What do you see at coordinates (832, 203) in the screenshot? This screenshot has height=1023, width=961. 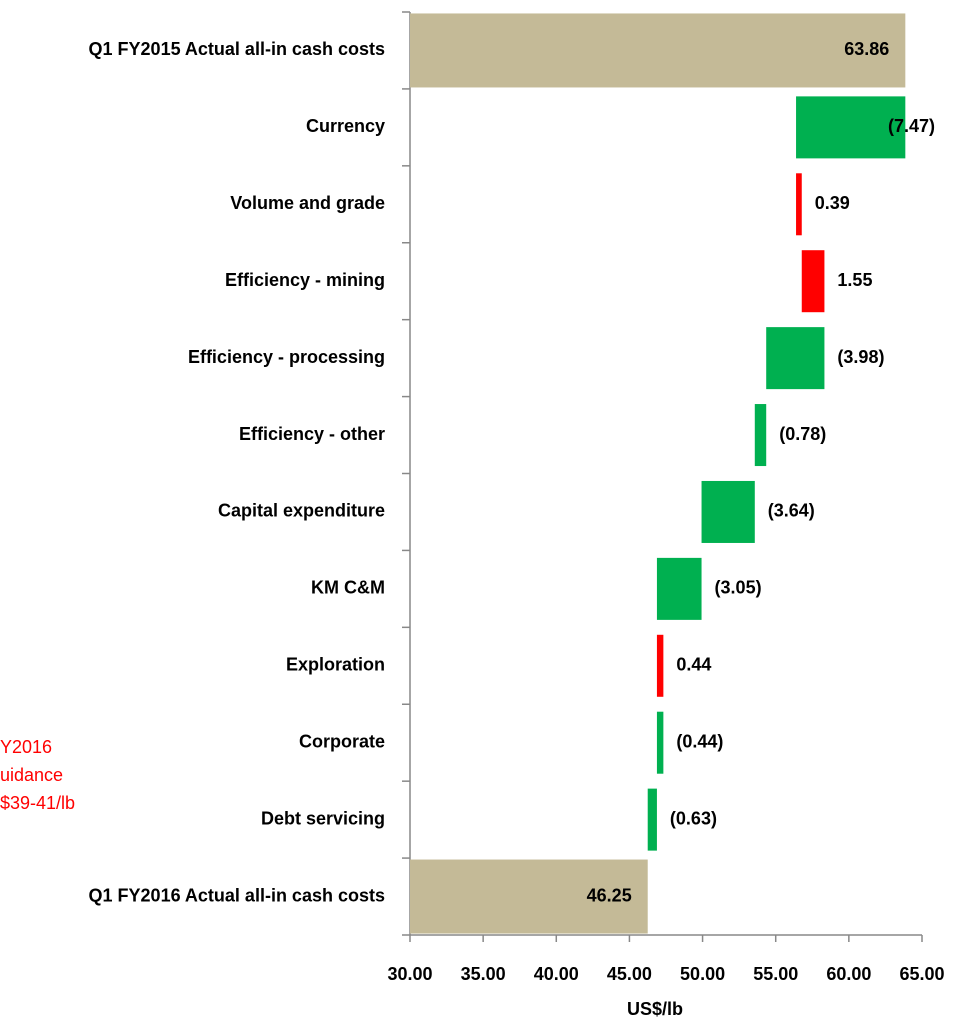 I see `value-label: 0.39` at bounding box center [832, 203].